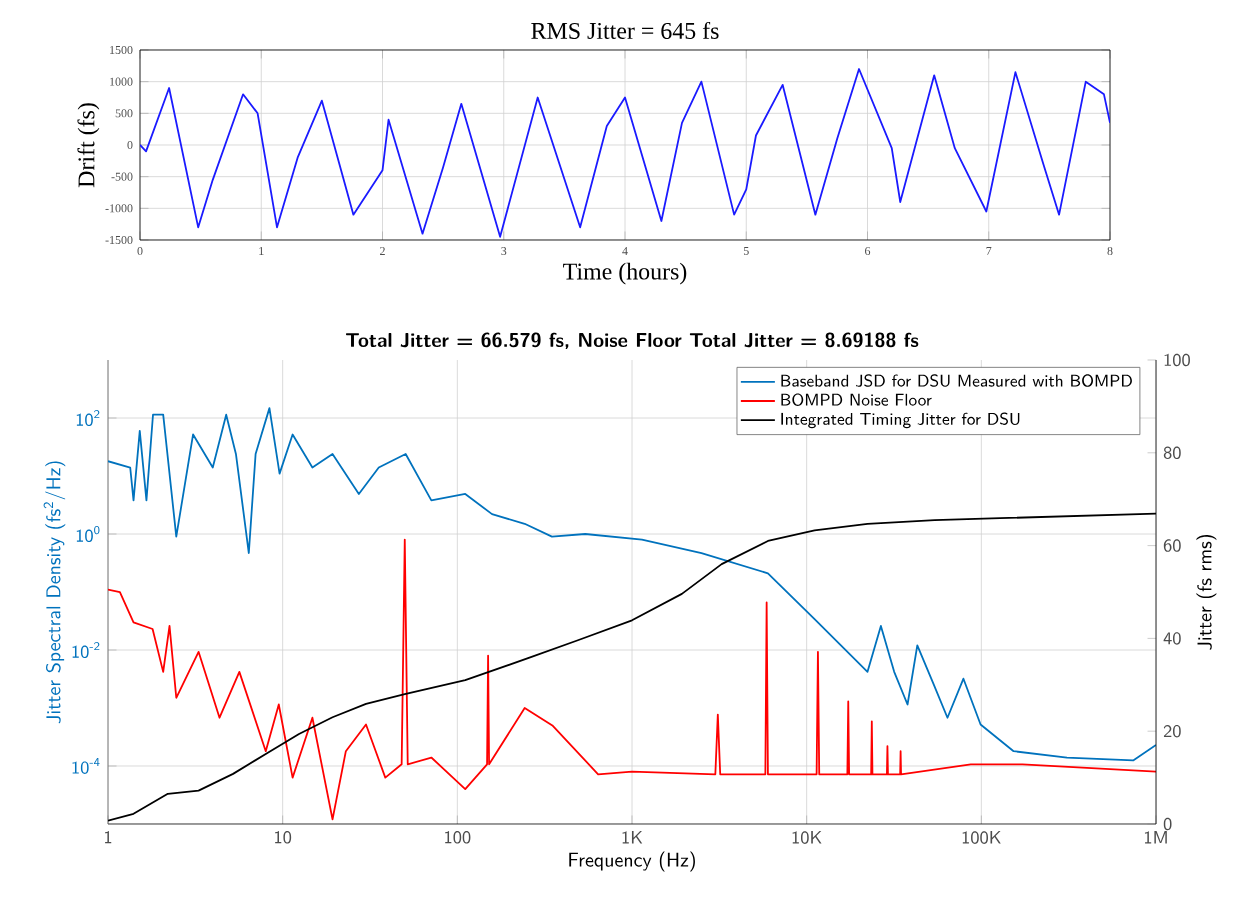  What do you see at coordinates (807, 837) in the screenshot?
I see `x-tick-label: 10K` at bounding box center [807, 837].